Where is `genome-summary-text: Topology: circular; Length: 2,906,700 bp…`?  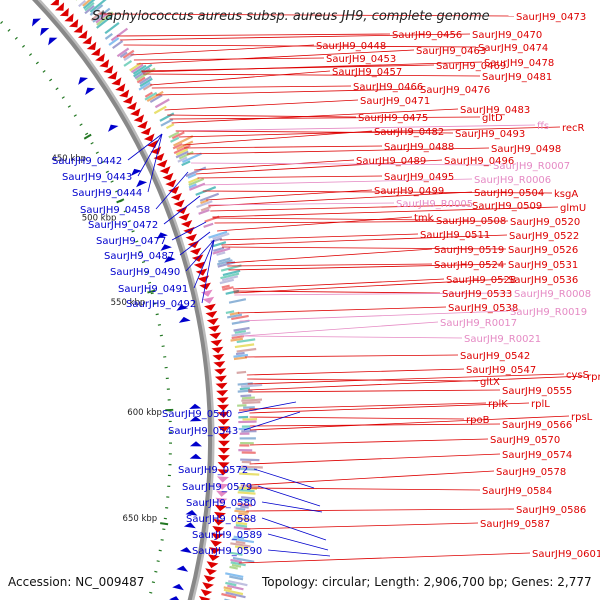 genome-summary-text: Topology: circular; Length: 2,906,700 bp… is located at coordinates (427, 582).